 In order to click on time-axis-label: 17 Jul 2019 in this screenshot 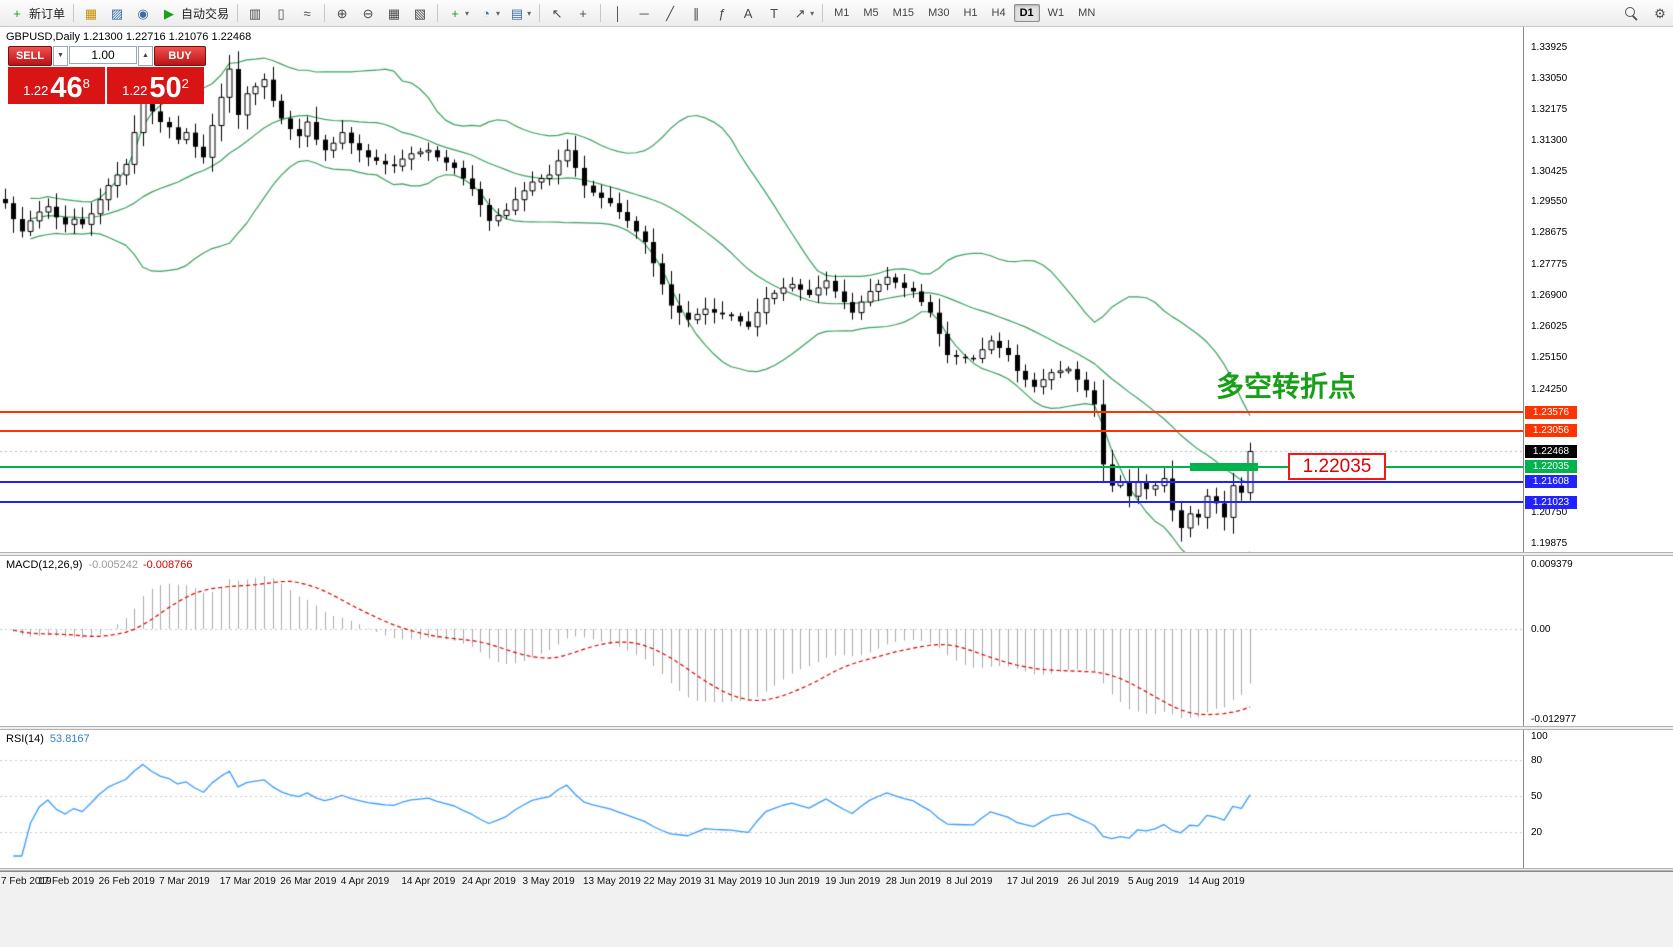, I will do `click(1032, 881)`.